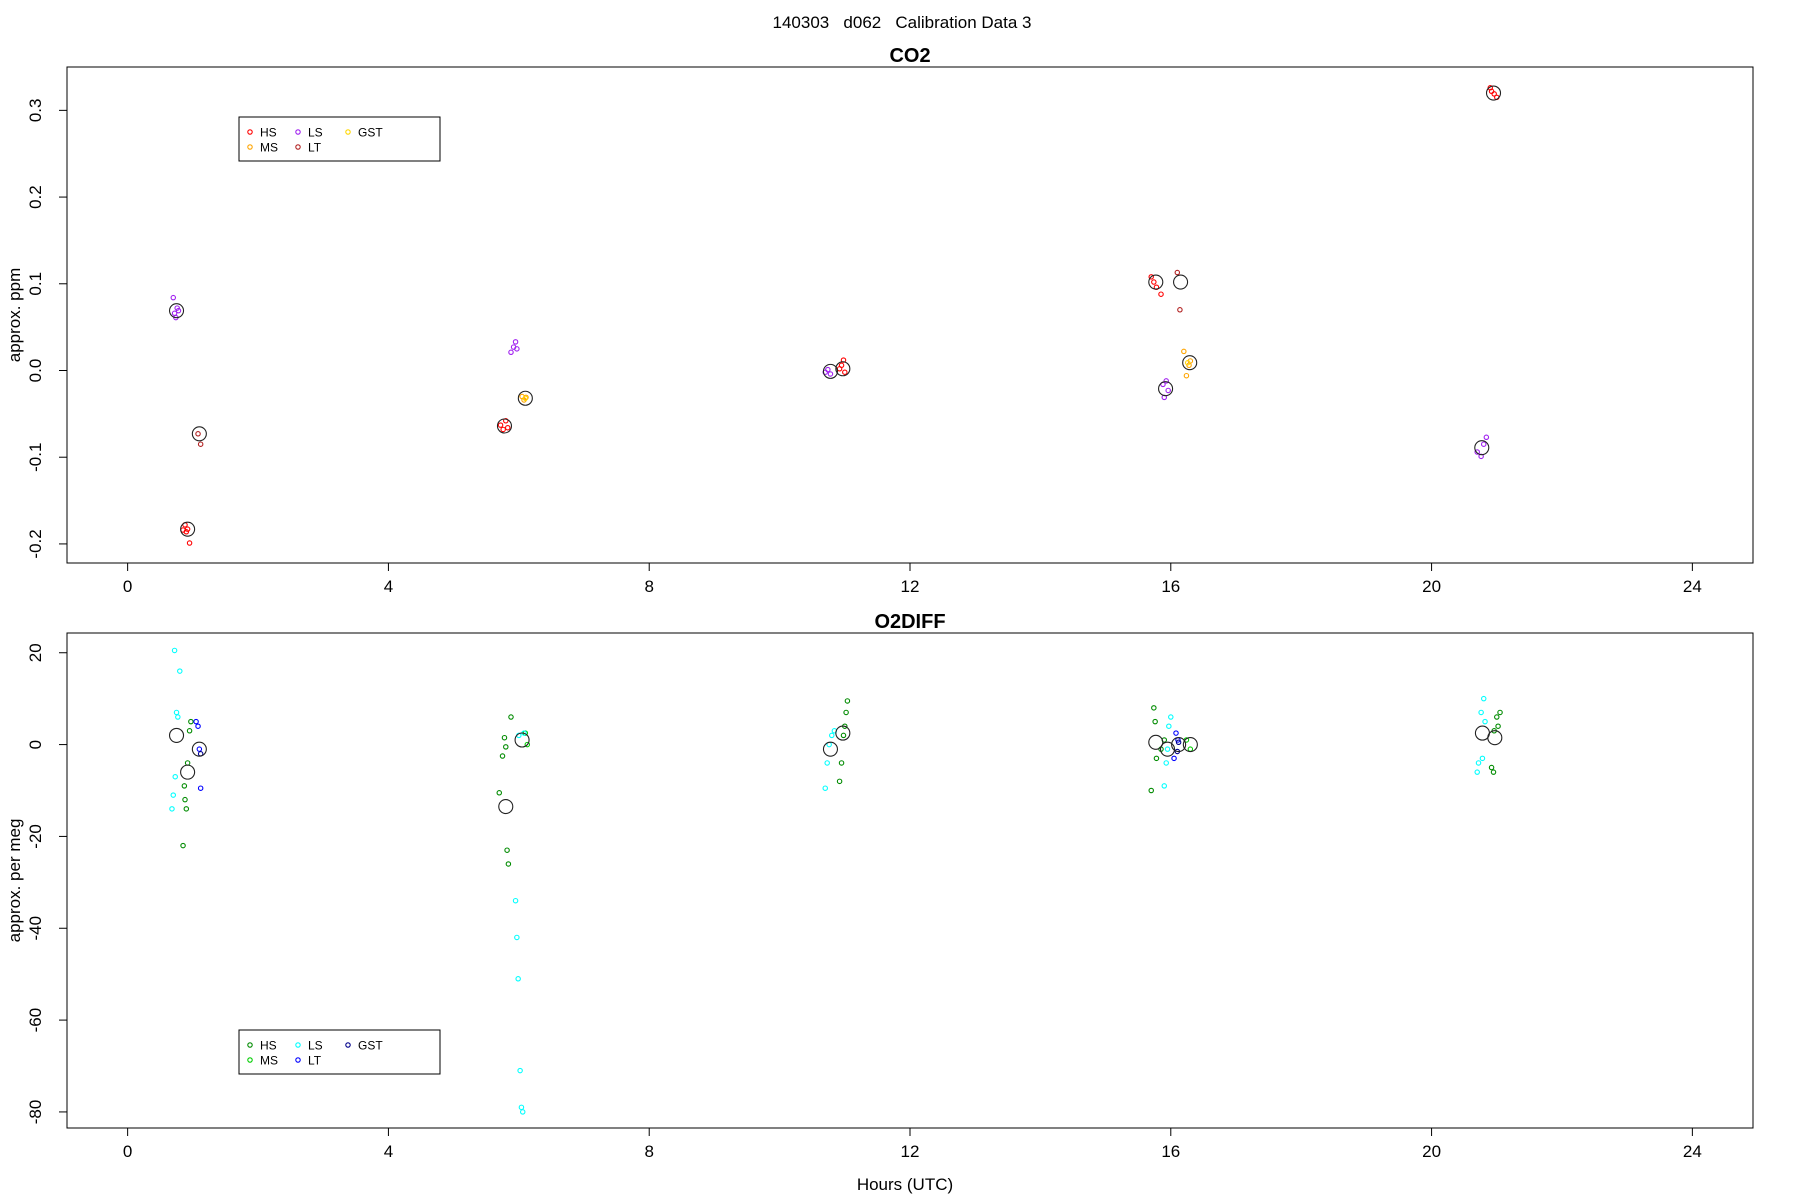 This screenshot has height=1200, width=1800. What do you see at coordinates (35, 197) in the screenshot?
I see `y-tick-label: 0.2` at bounding box center [35, 197].